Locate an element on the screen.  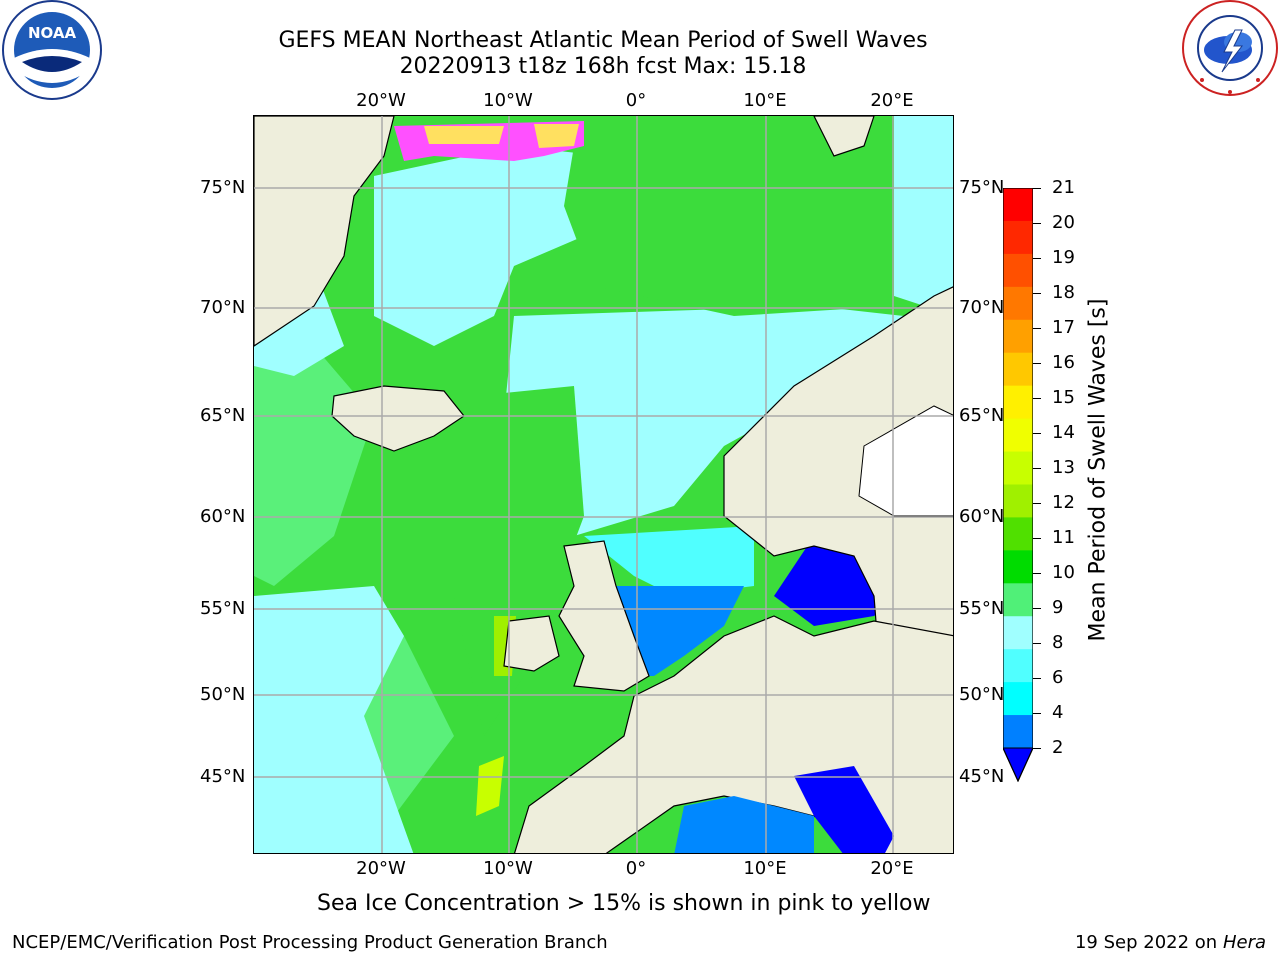
lon-label-bottom-10e: 10°E is located at coordinates (765, 868).